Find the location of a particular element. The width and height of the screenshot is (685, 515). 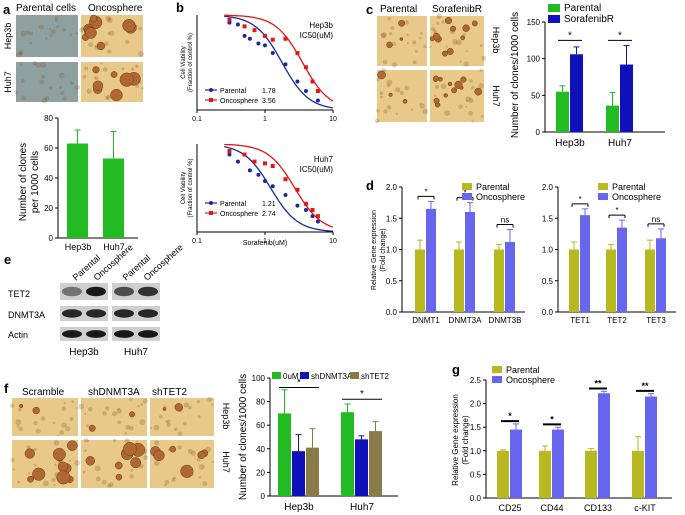

col-label: shTET2 is located at coordinates (169, 392).